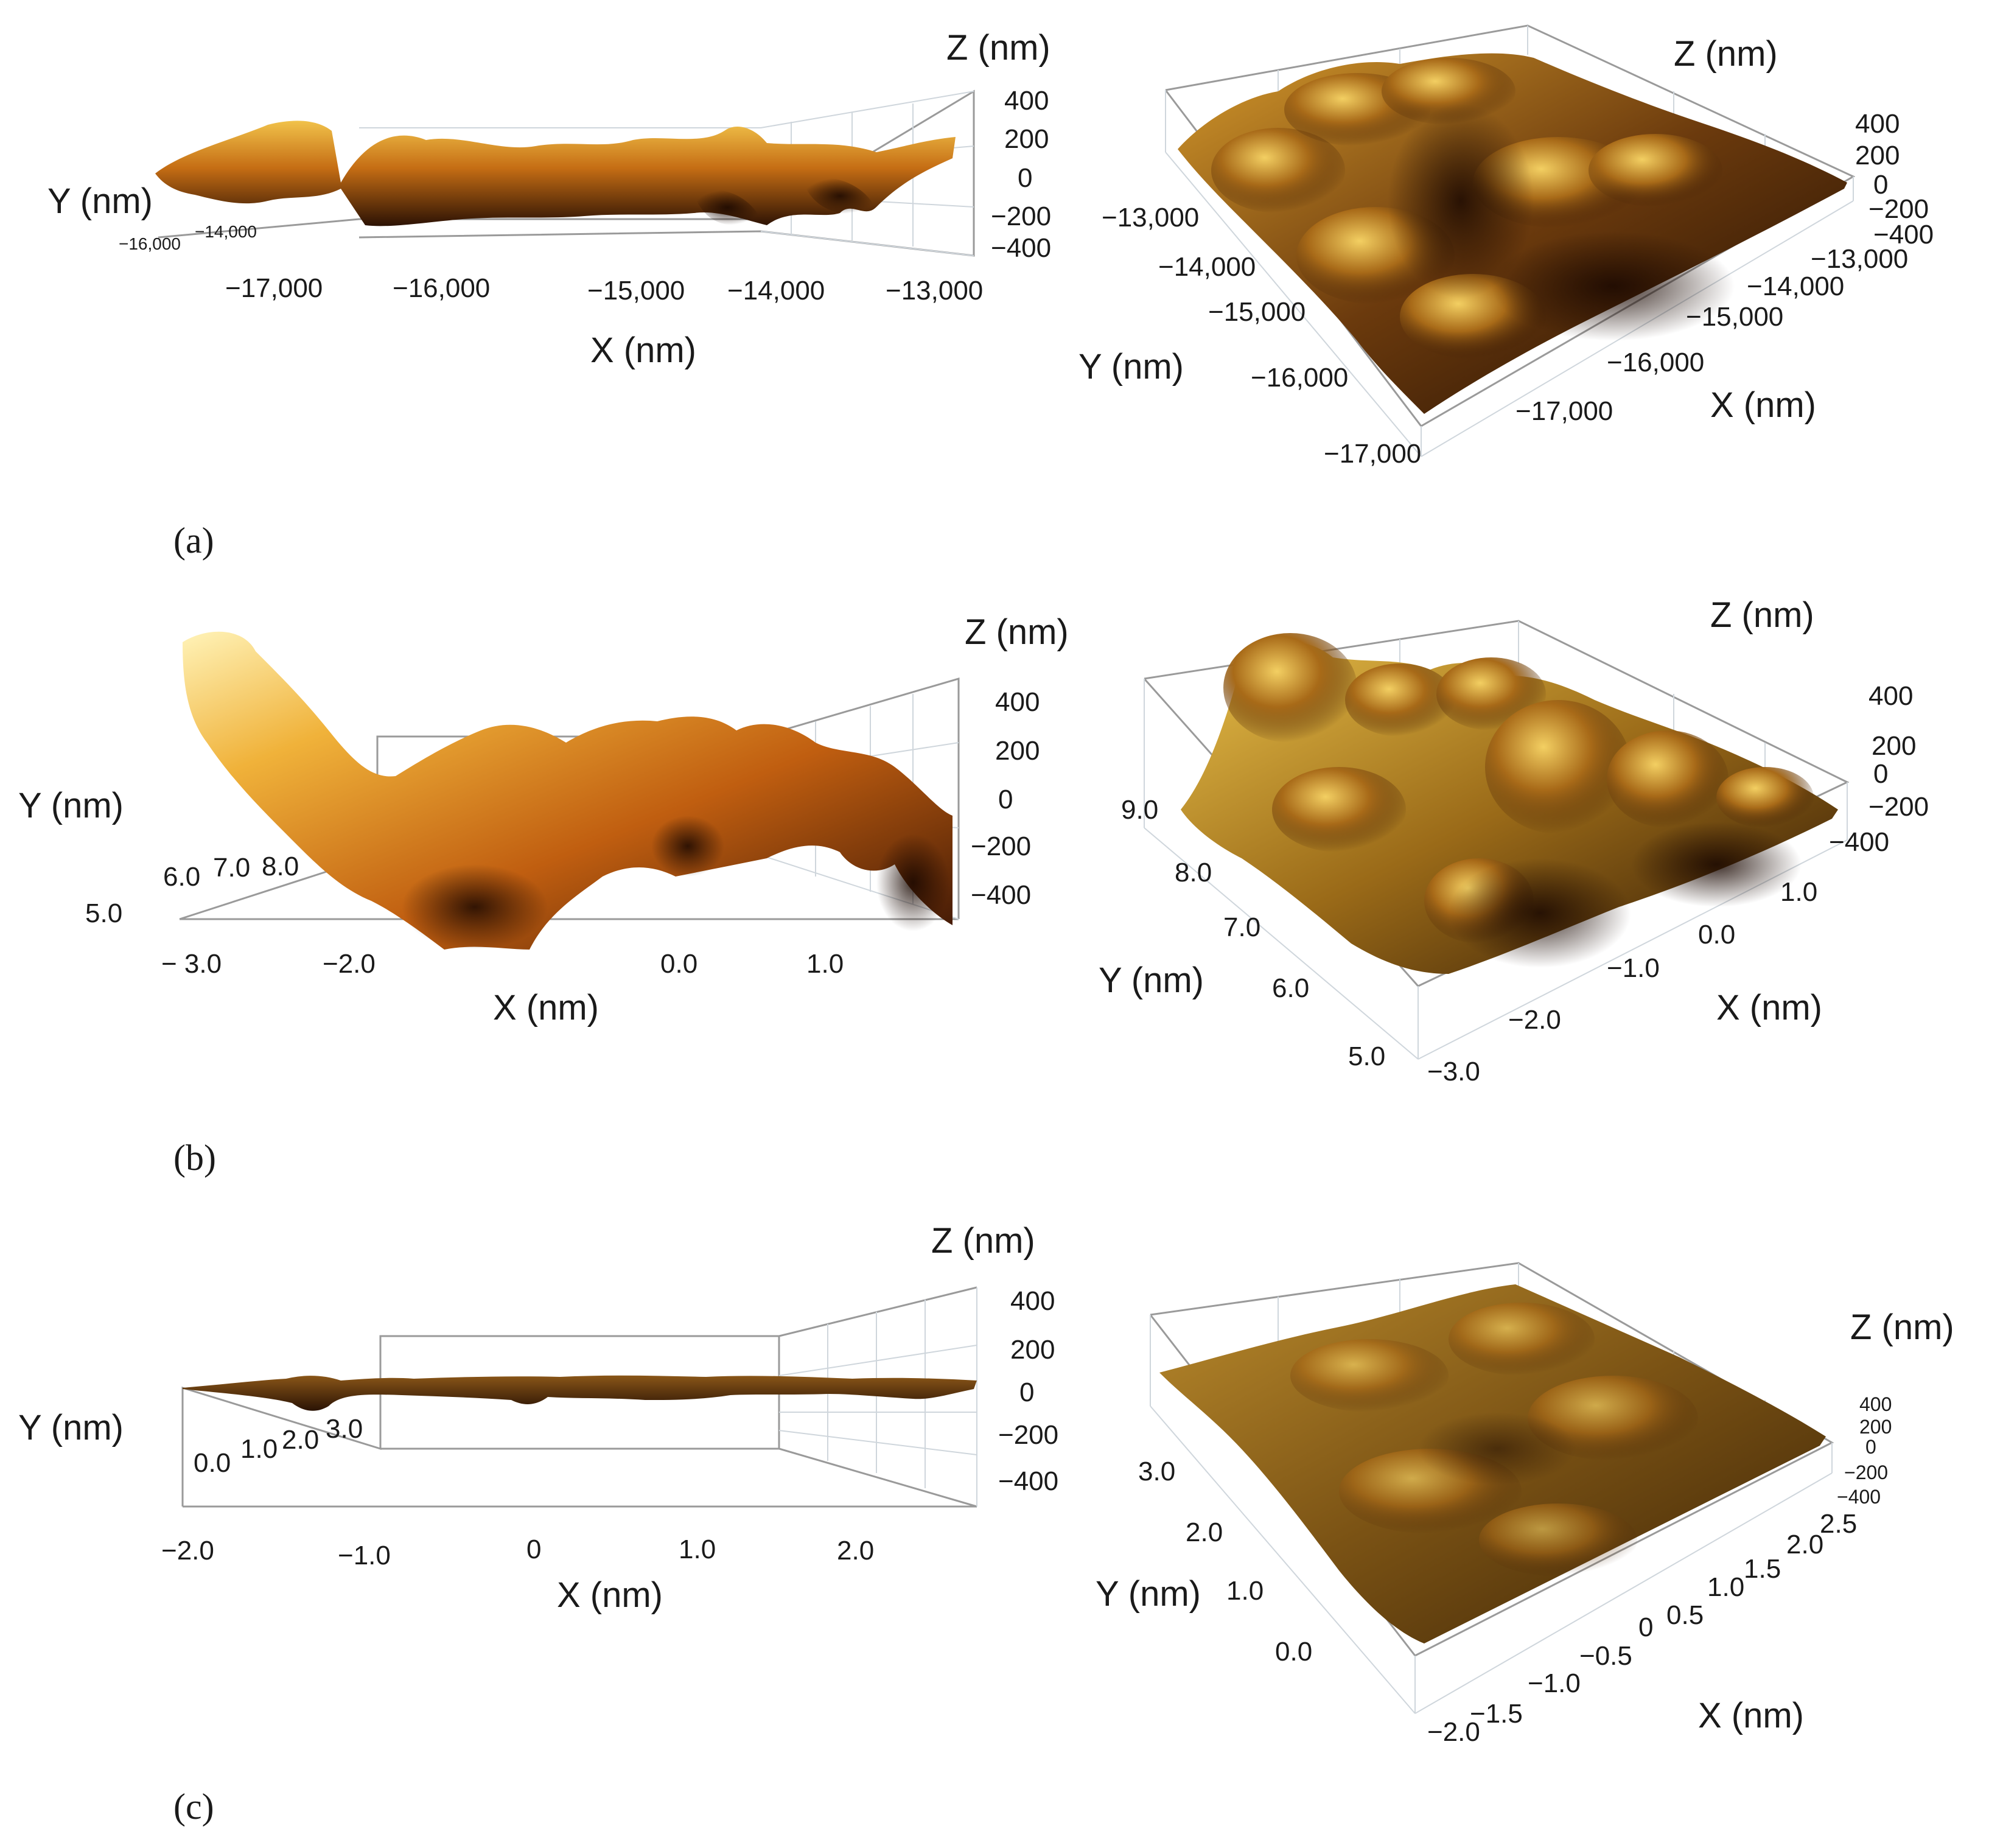 This screenshot has width=1989, height=1848. I want to click on surface-side-a, so click(555, 173).